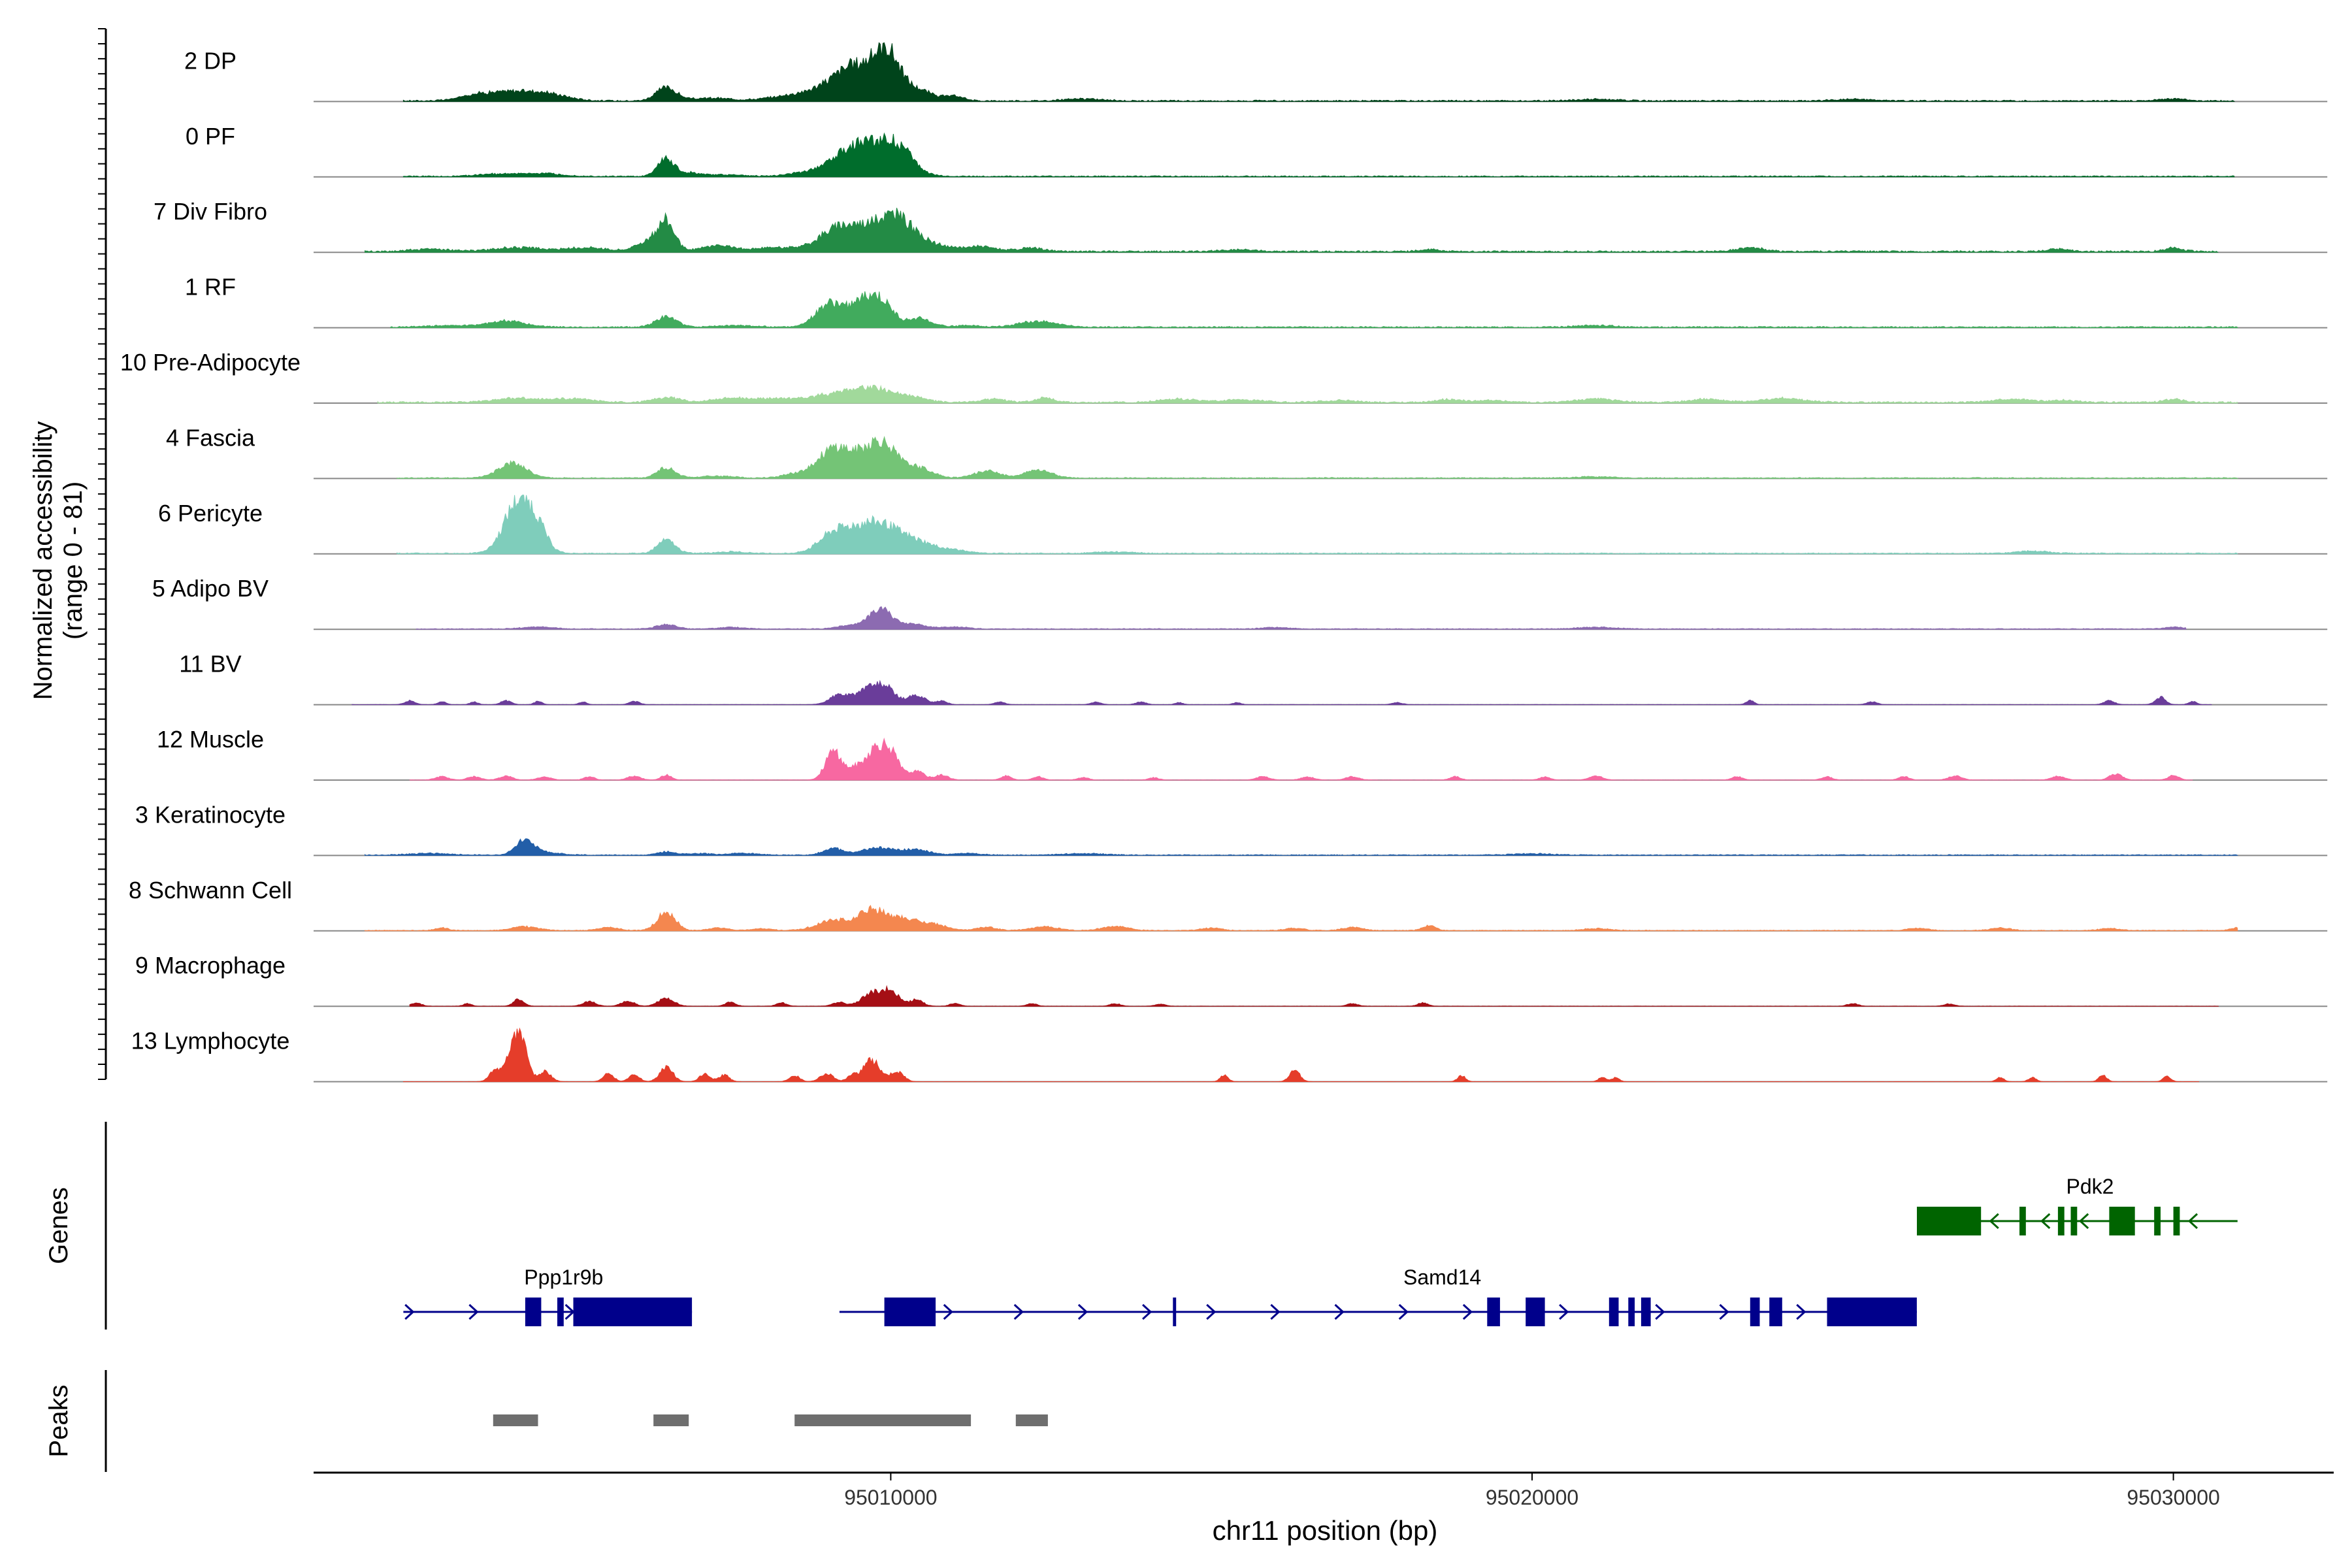 This screenshot has width=2352, height=1568. What do you see at coordinates (1378, 1296) in the screenshot?
I see `gene-samd14: Samd14` at bounding box center [1378, 1296].